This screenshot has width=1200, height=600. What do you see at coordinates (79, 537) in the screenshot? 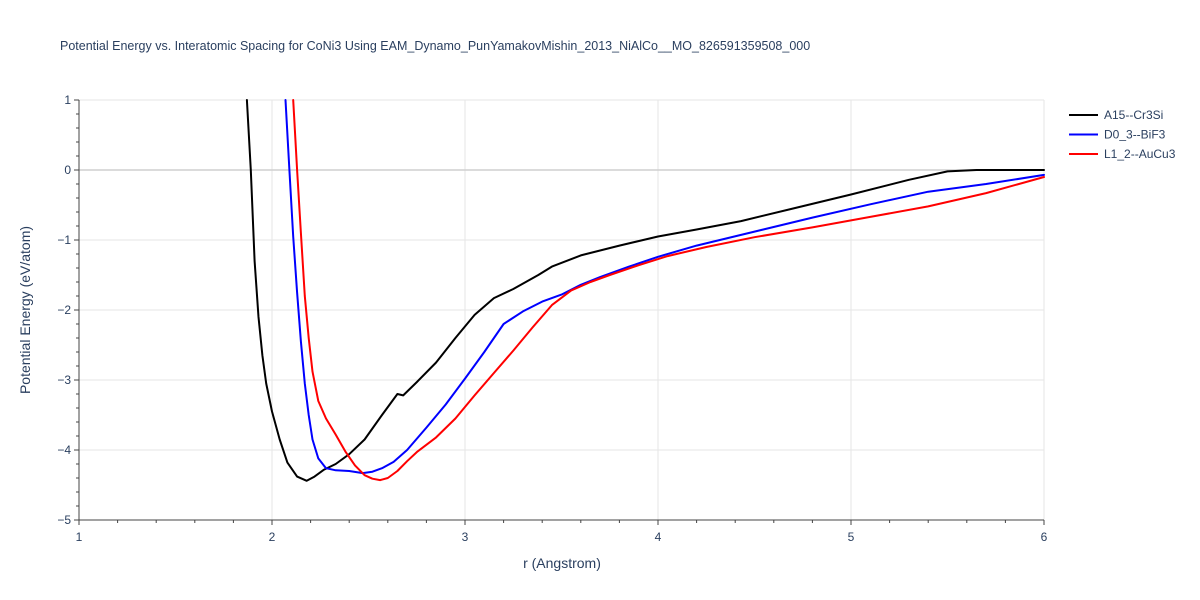
I see `x-tick-label: 1` at bounding box center [79, 537].